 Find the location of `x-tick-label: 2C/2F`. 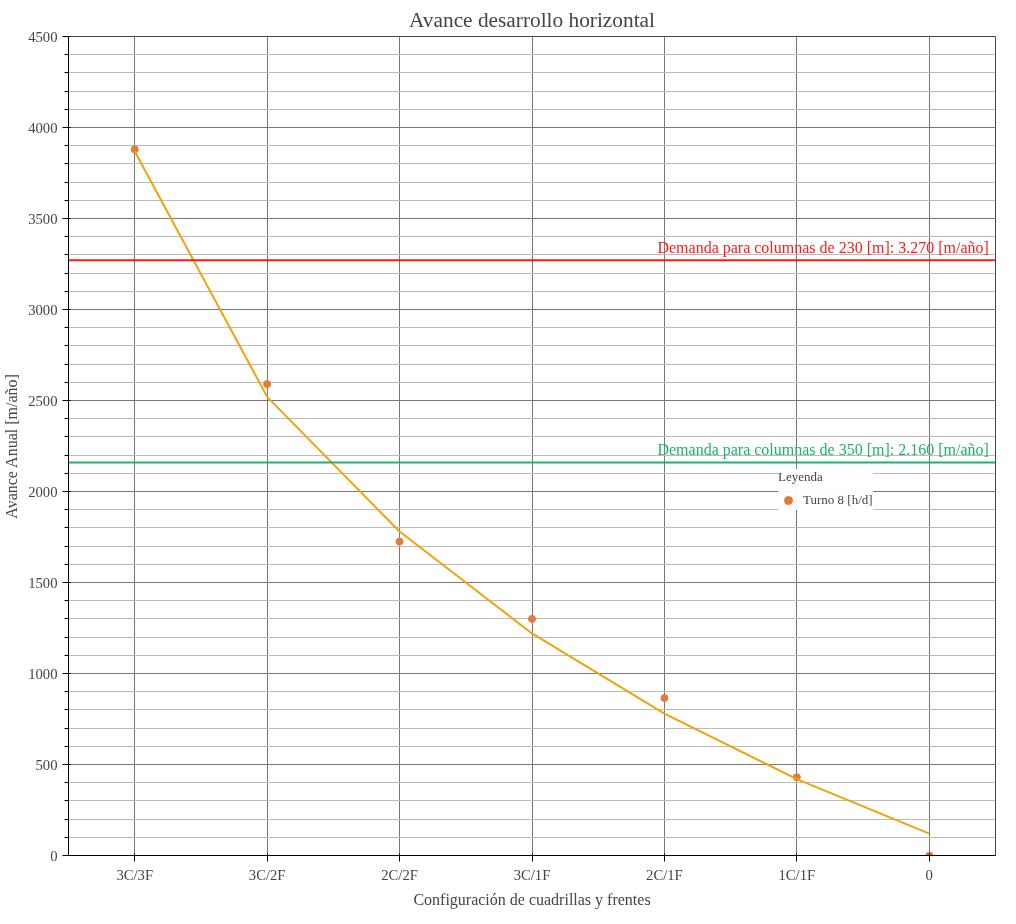

x-tick-label: 2C/2F is located at coordinates (399, 874).